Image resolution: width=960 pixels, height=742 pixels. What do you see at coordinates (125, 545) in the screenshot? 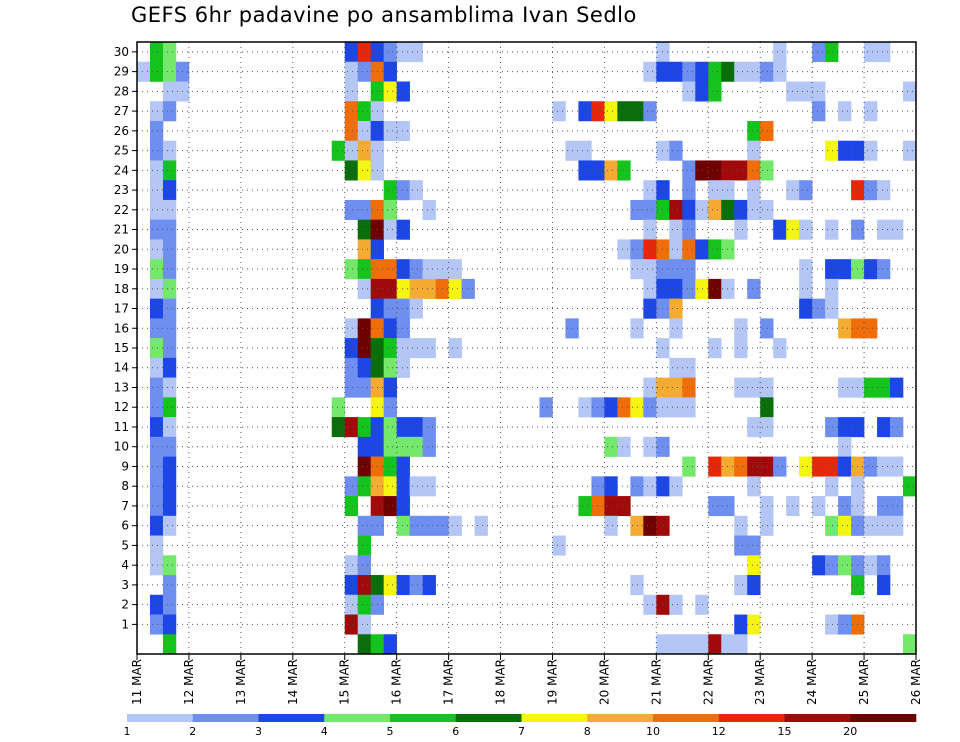
I see `y-tick-label: 5` at bounding box center [125, 545].